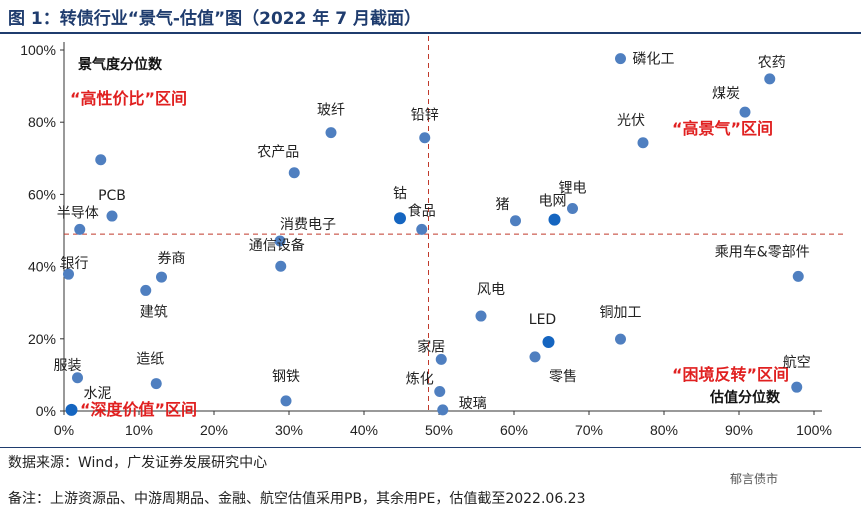  What do you see at coordinates (722, 128) in the screenshot?
I see `quadrant-label-prosperity: “高景气”区间` at bounding box center [722, 128].